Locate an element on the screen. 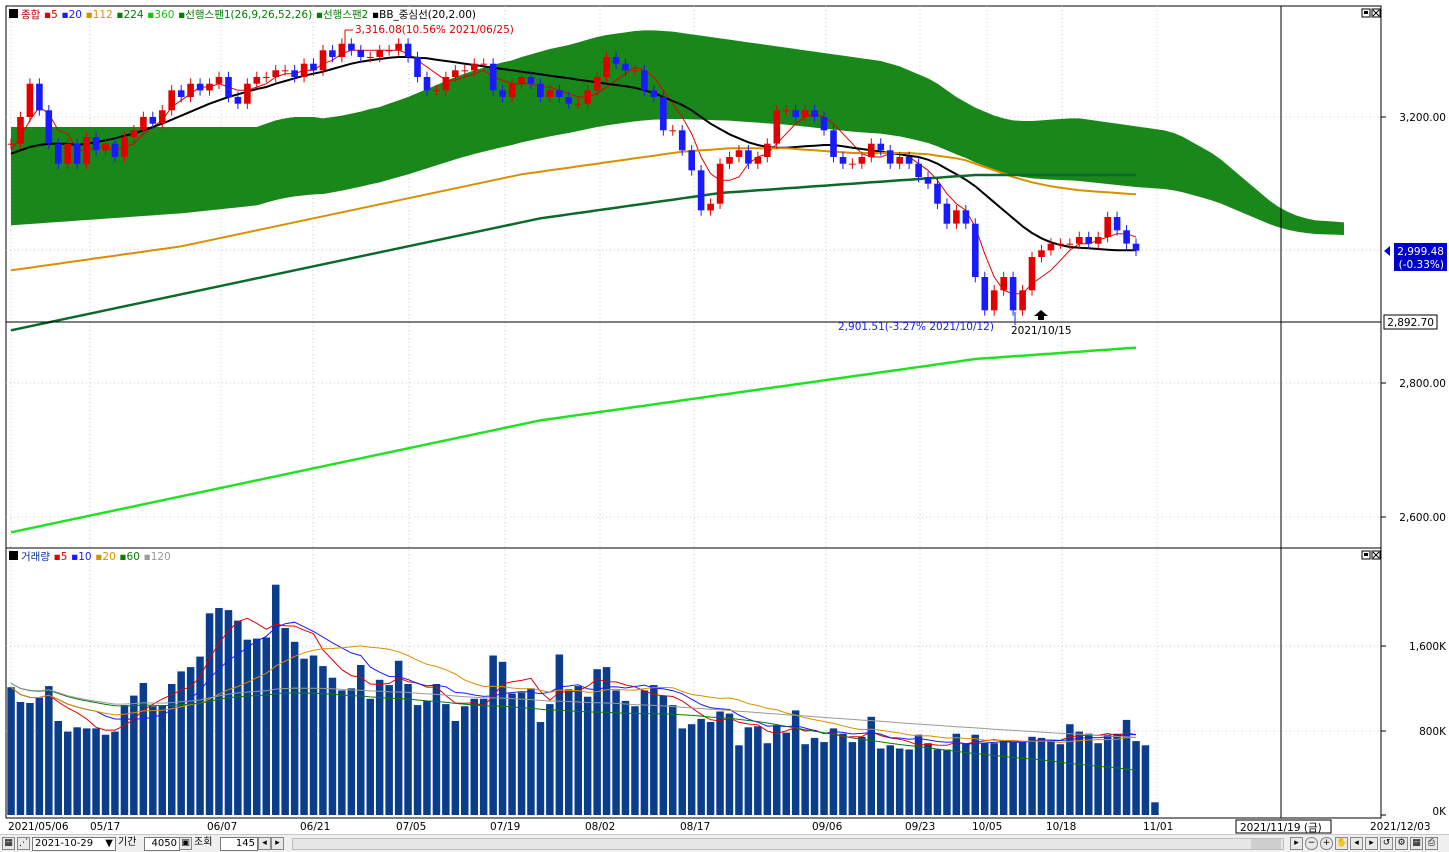 The width and height of the screenshot is (1449, 852). lookup-input: 145 is located at coordinates (239, 844).